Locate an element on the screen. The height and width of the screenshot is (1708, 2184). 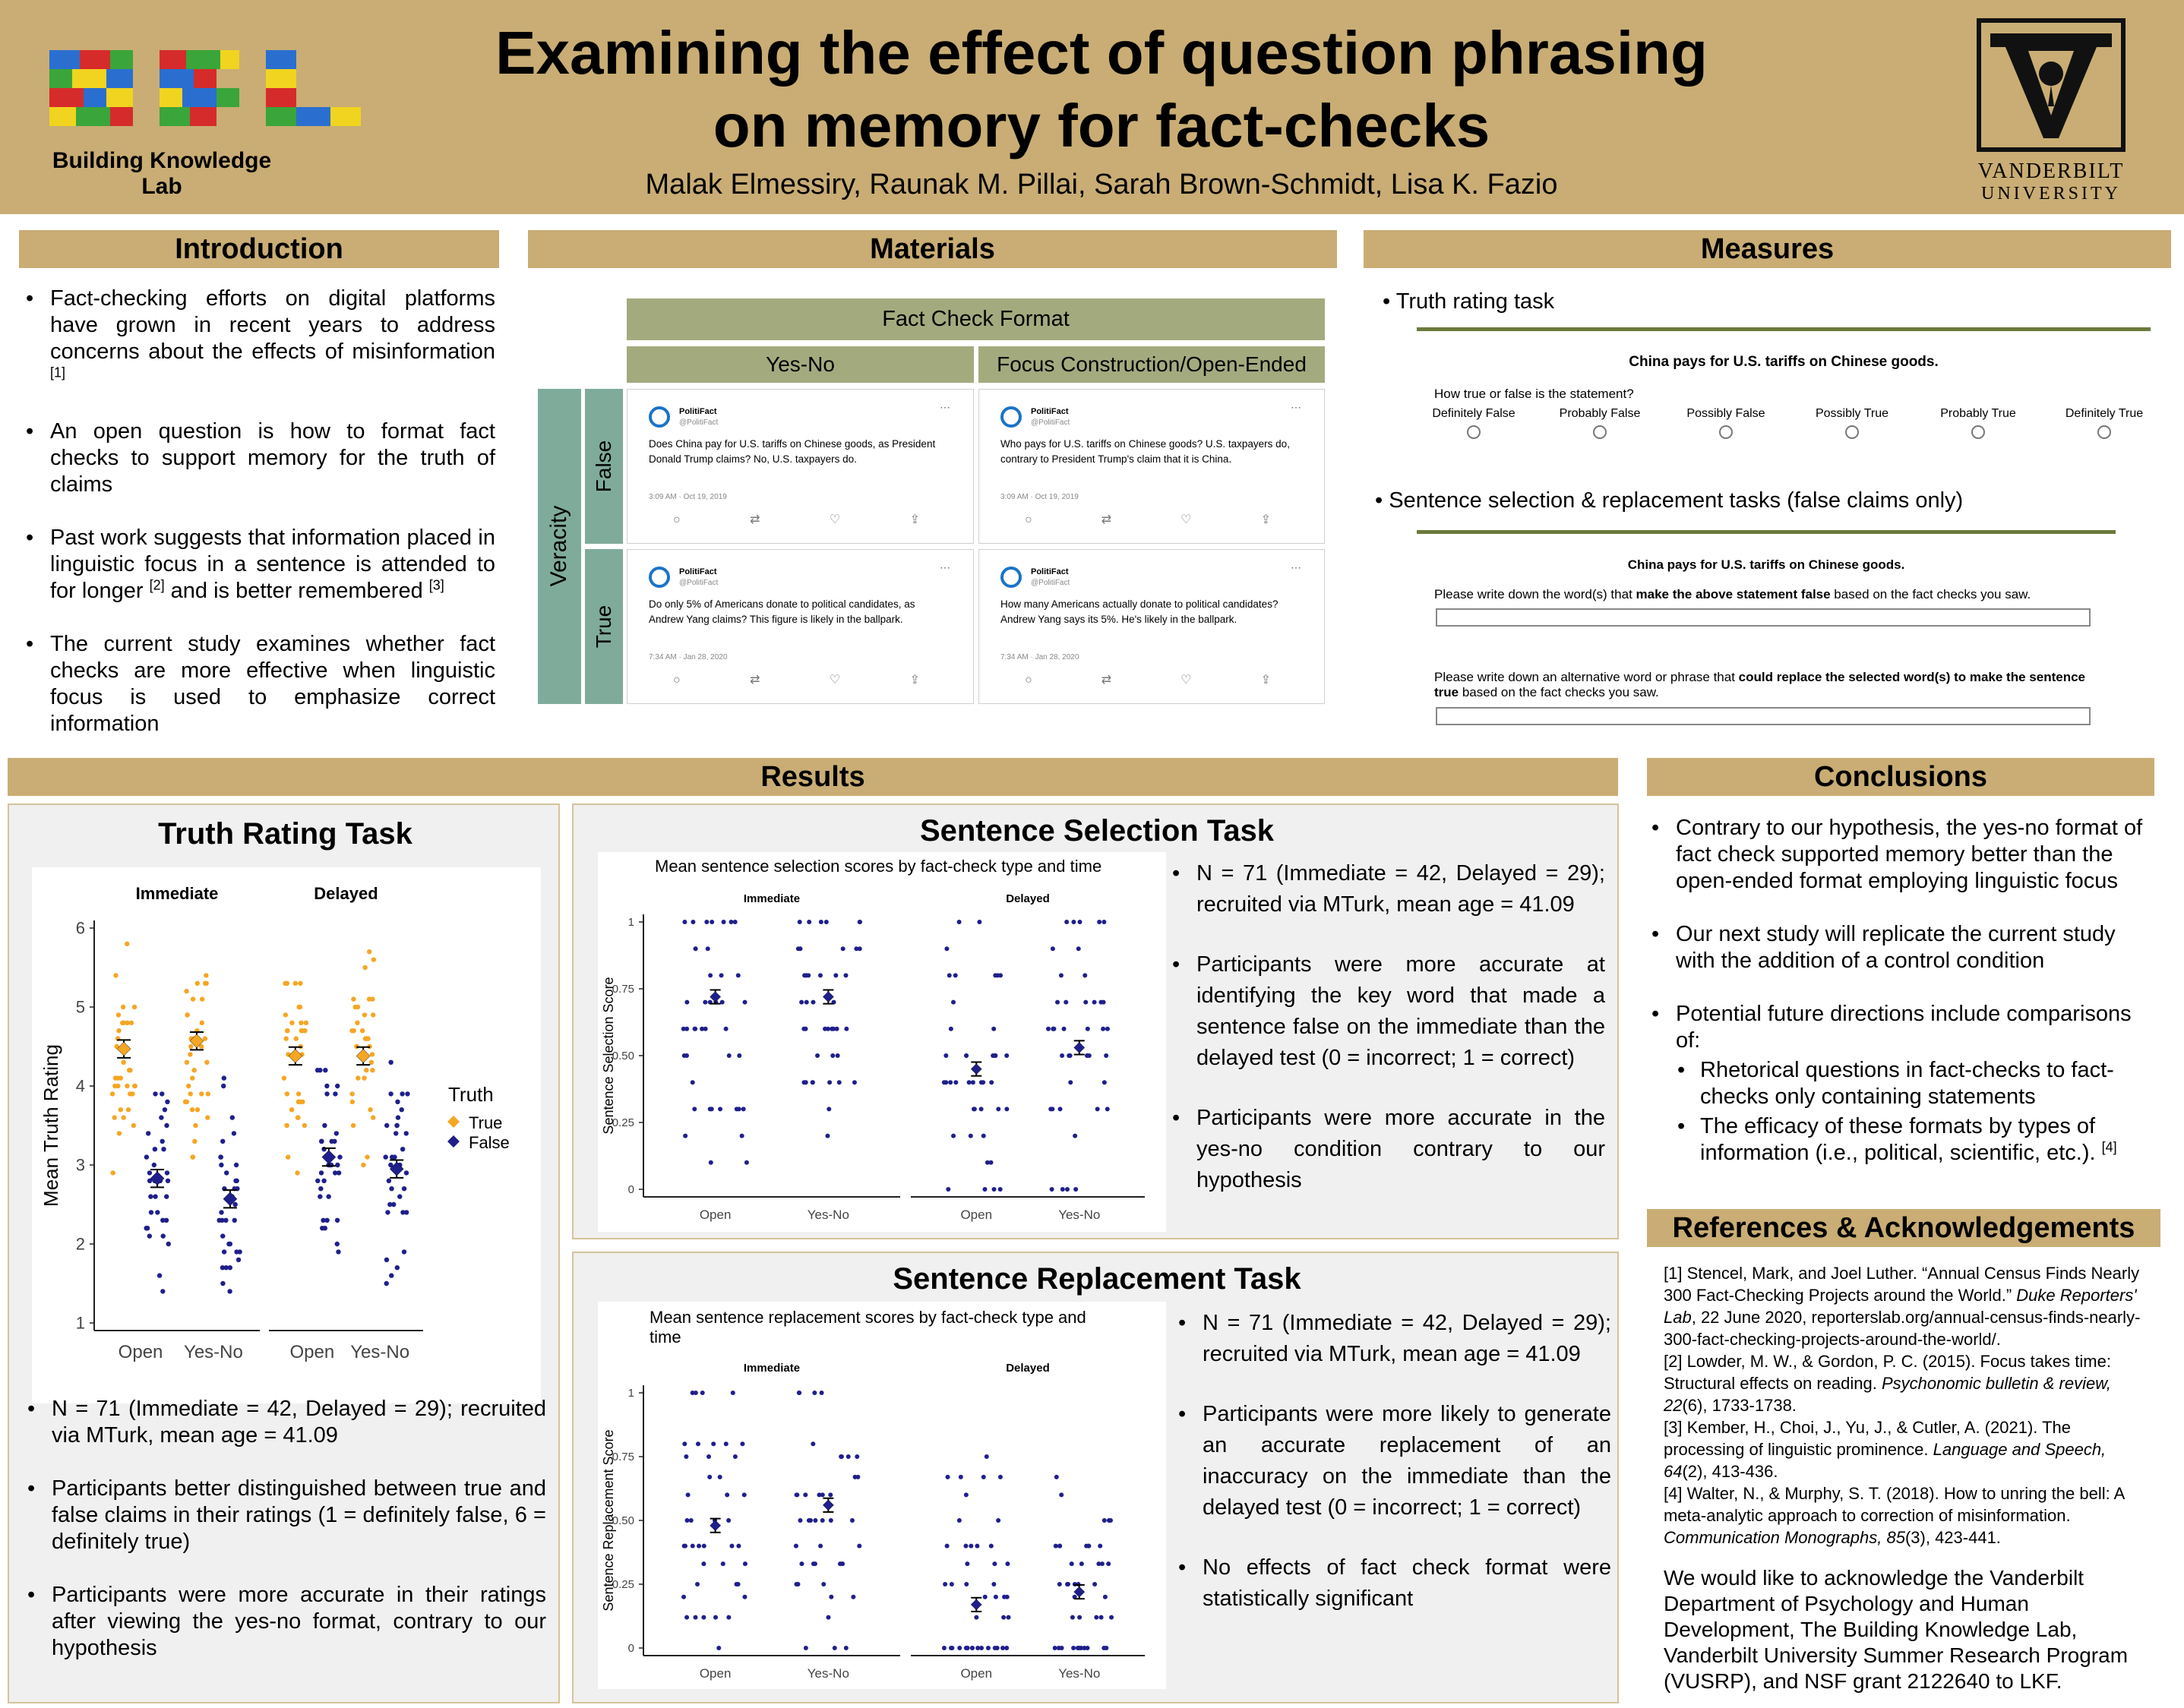
scale-option: Definitely False is located at coordinates (1474, 423).